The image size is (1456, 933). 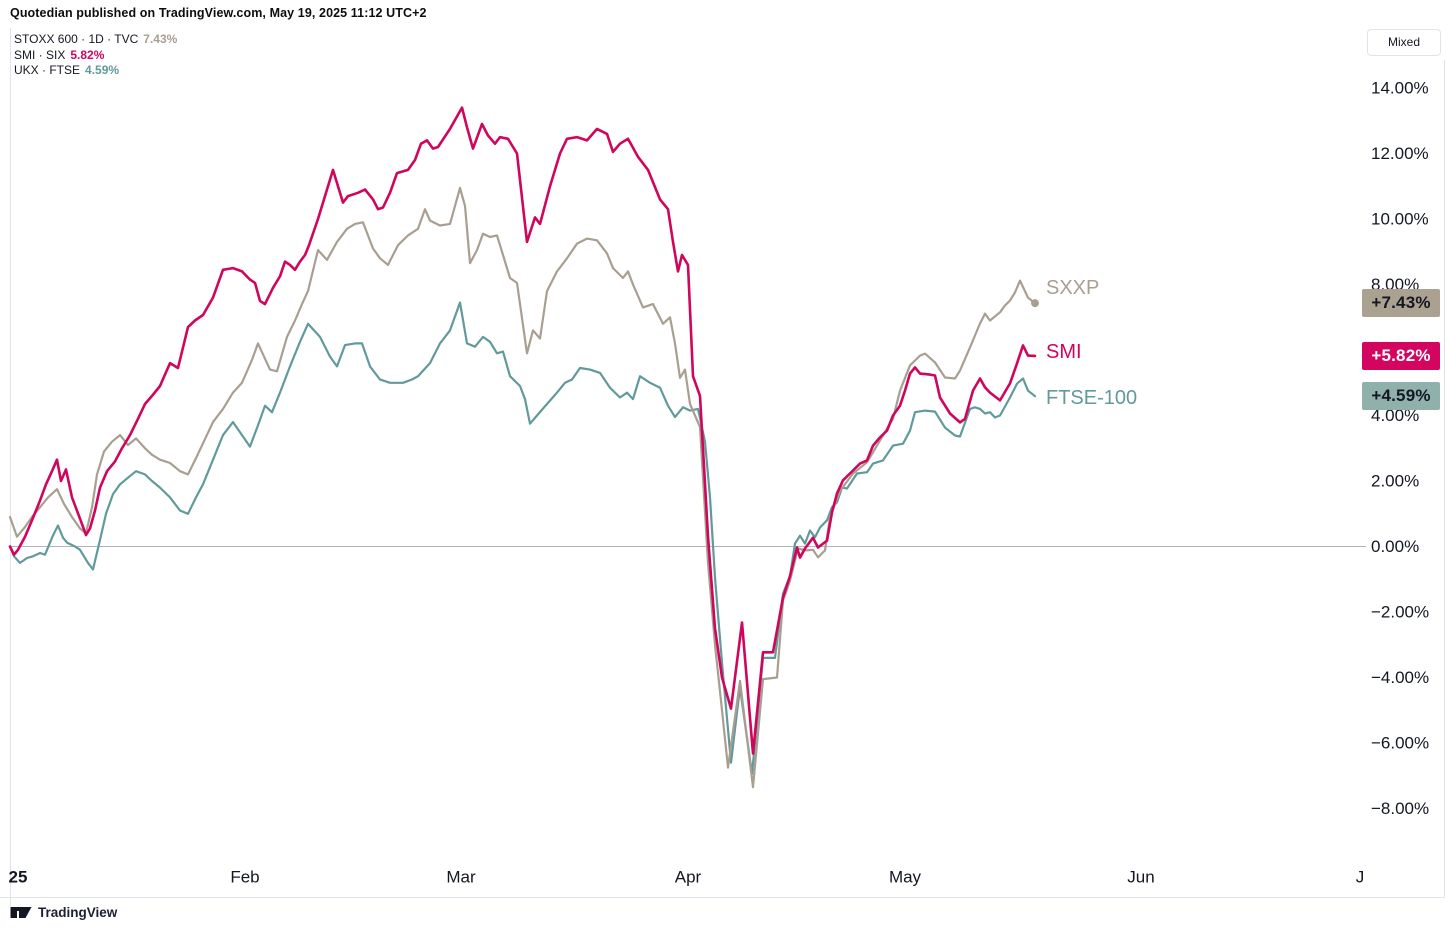 What do you see at coordinates (1395, 546) in the screenshot?
I see `y-axis-tick-label: 0.00%` at bounding box center [1395, 546].